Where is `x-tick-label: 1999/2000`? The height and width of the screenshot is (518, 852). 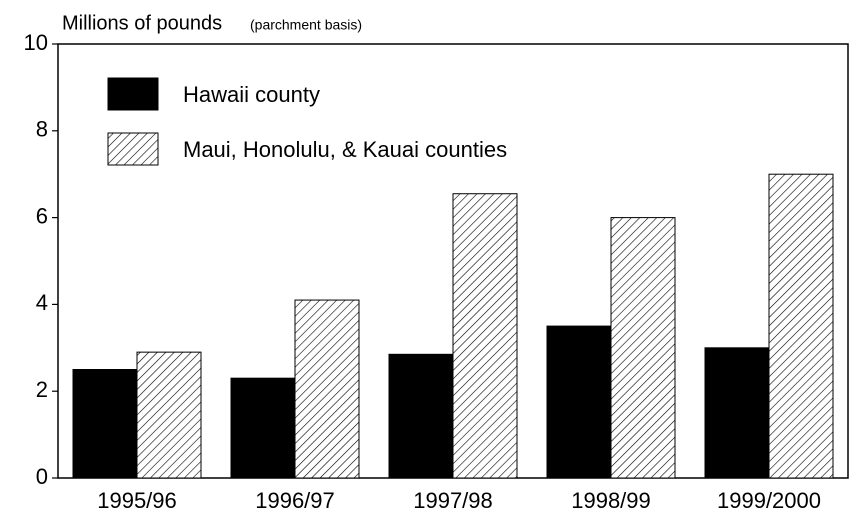
x-tick-label: 1999/2000 is located at coordinates (769, 500).